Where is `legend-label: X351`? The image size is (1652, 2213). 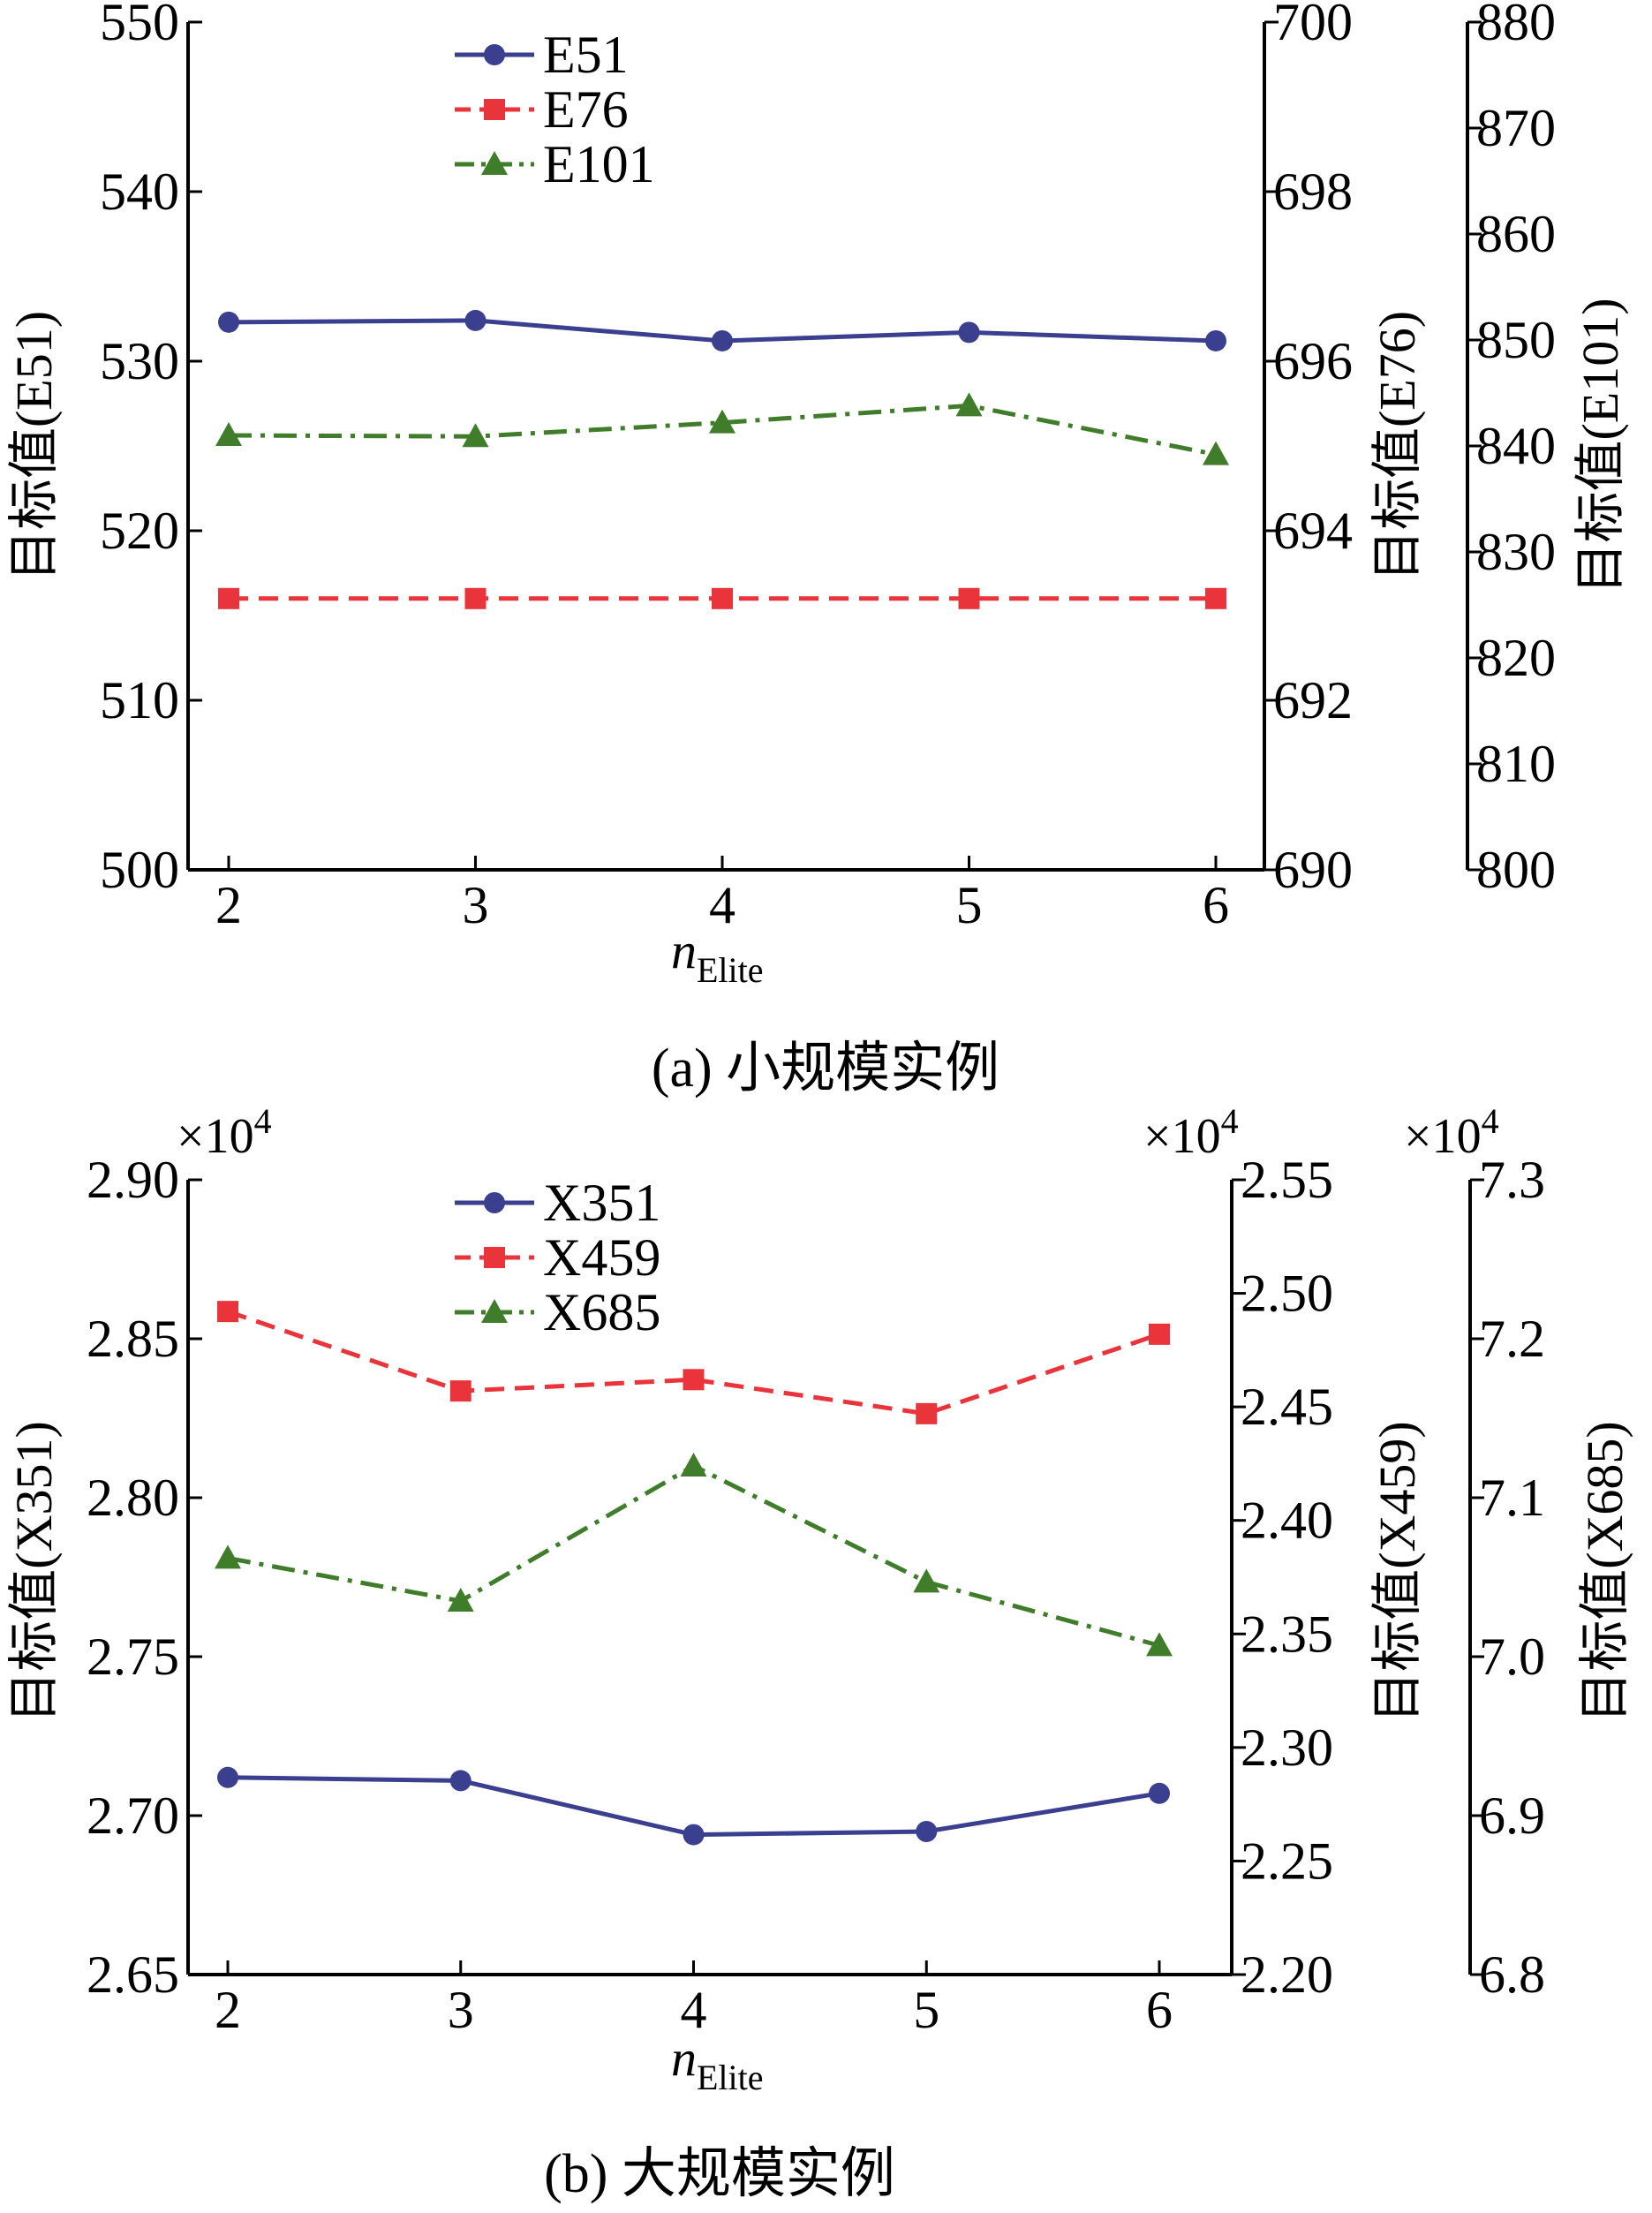 legend-label: X351 is located at coordinates (601, 1203).